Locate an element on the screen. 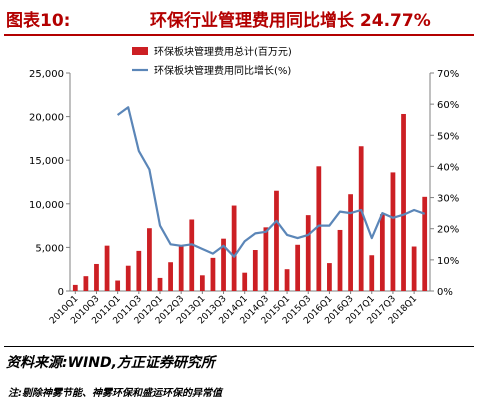 The image size is (478, 408). left-tick-label: 5,000 is located at coordinates (49, 248).